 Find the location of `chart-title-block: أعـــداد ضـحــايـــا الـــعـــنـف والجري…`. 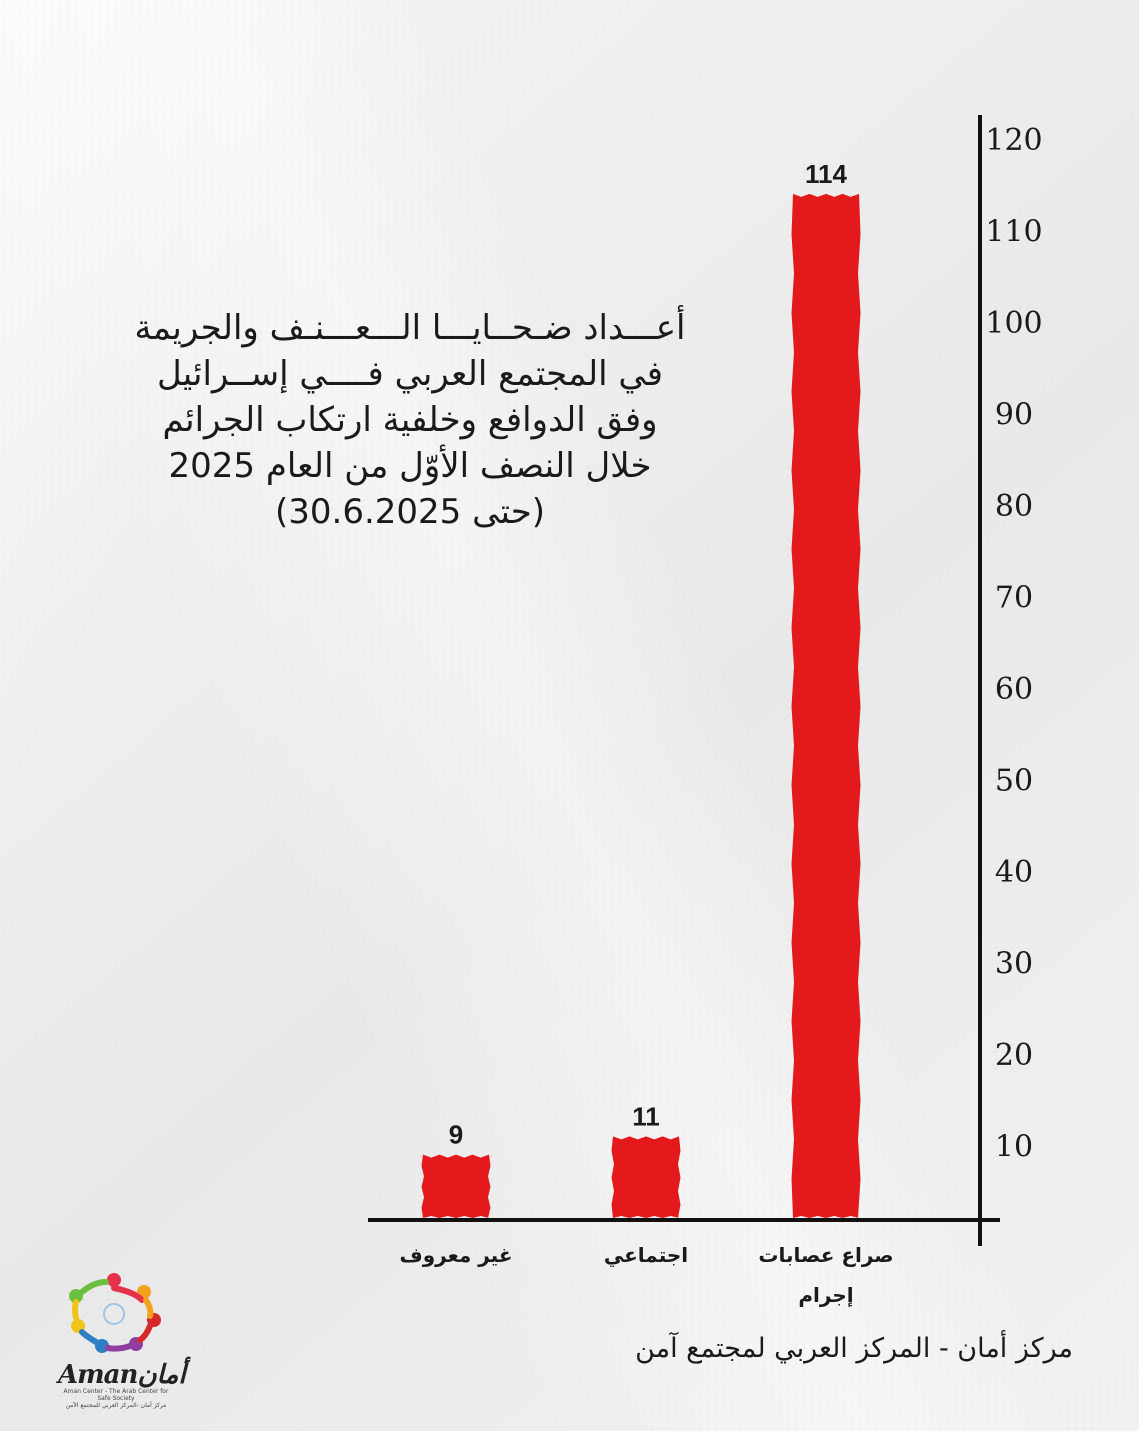

chart-title-block: أعـــداد ضـحــايـــا الـــعـــنـف والجري… is located at coordinates (410, 420).